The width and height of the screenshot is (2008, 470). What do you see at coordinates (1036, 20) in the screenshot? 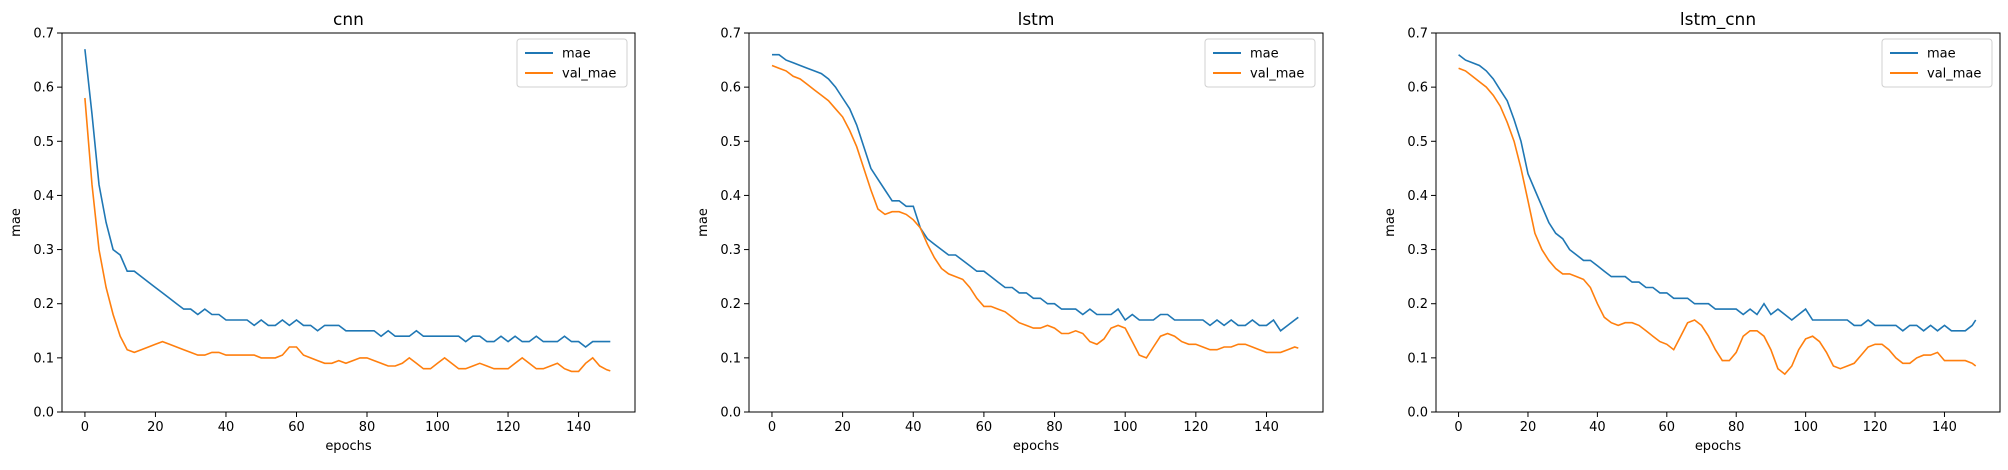
I see `chart-title: lstm` at bounding box center [1036, 20].